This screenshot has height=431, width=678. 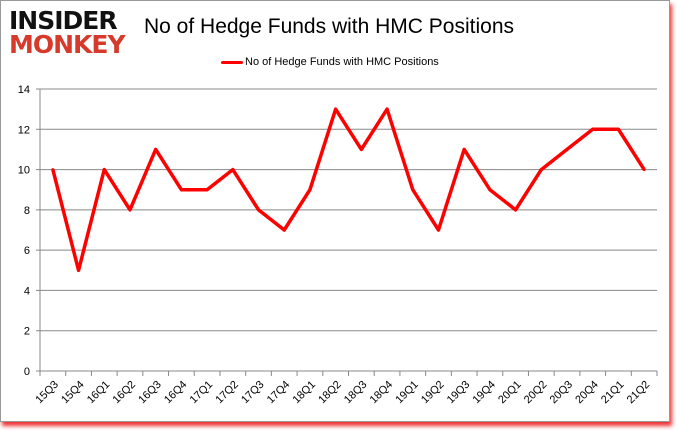 What do you see at coordinates (227, 393) in the screenshot?
I see `x-tick-label: 17Q2` at bounding box center [227, 393].